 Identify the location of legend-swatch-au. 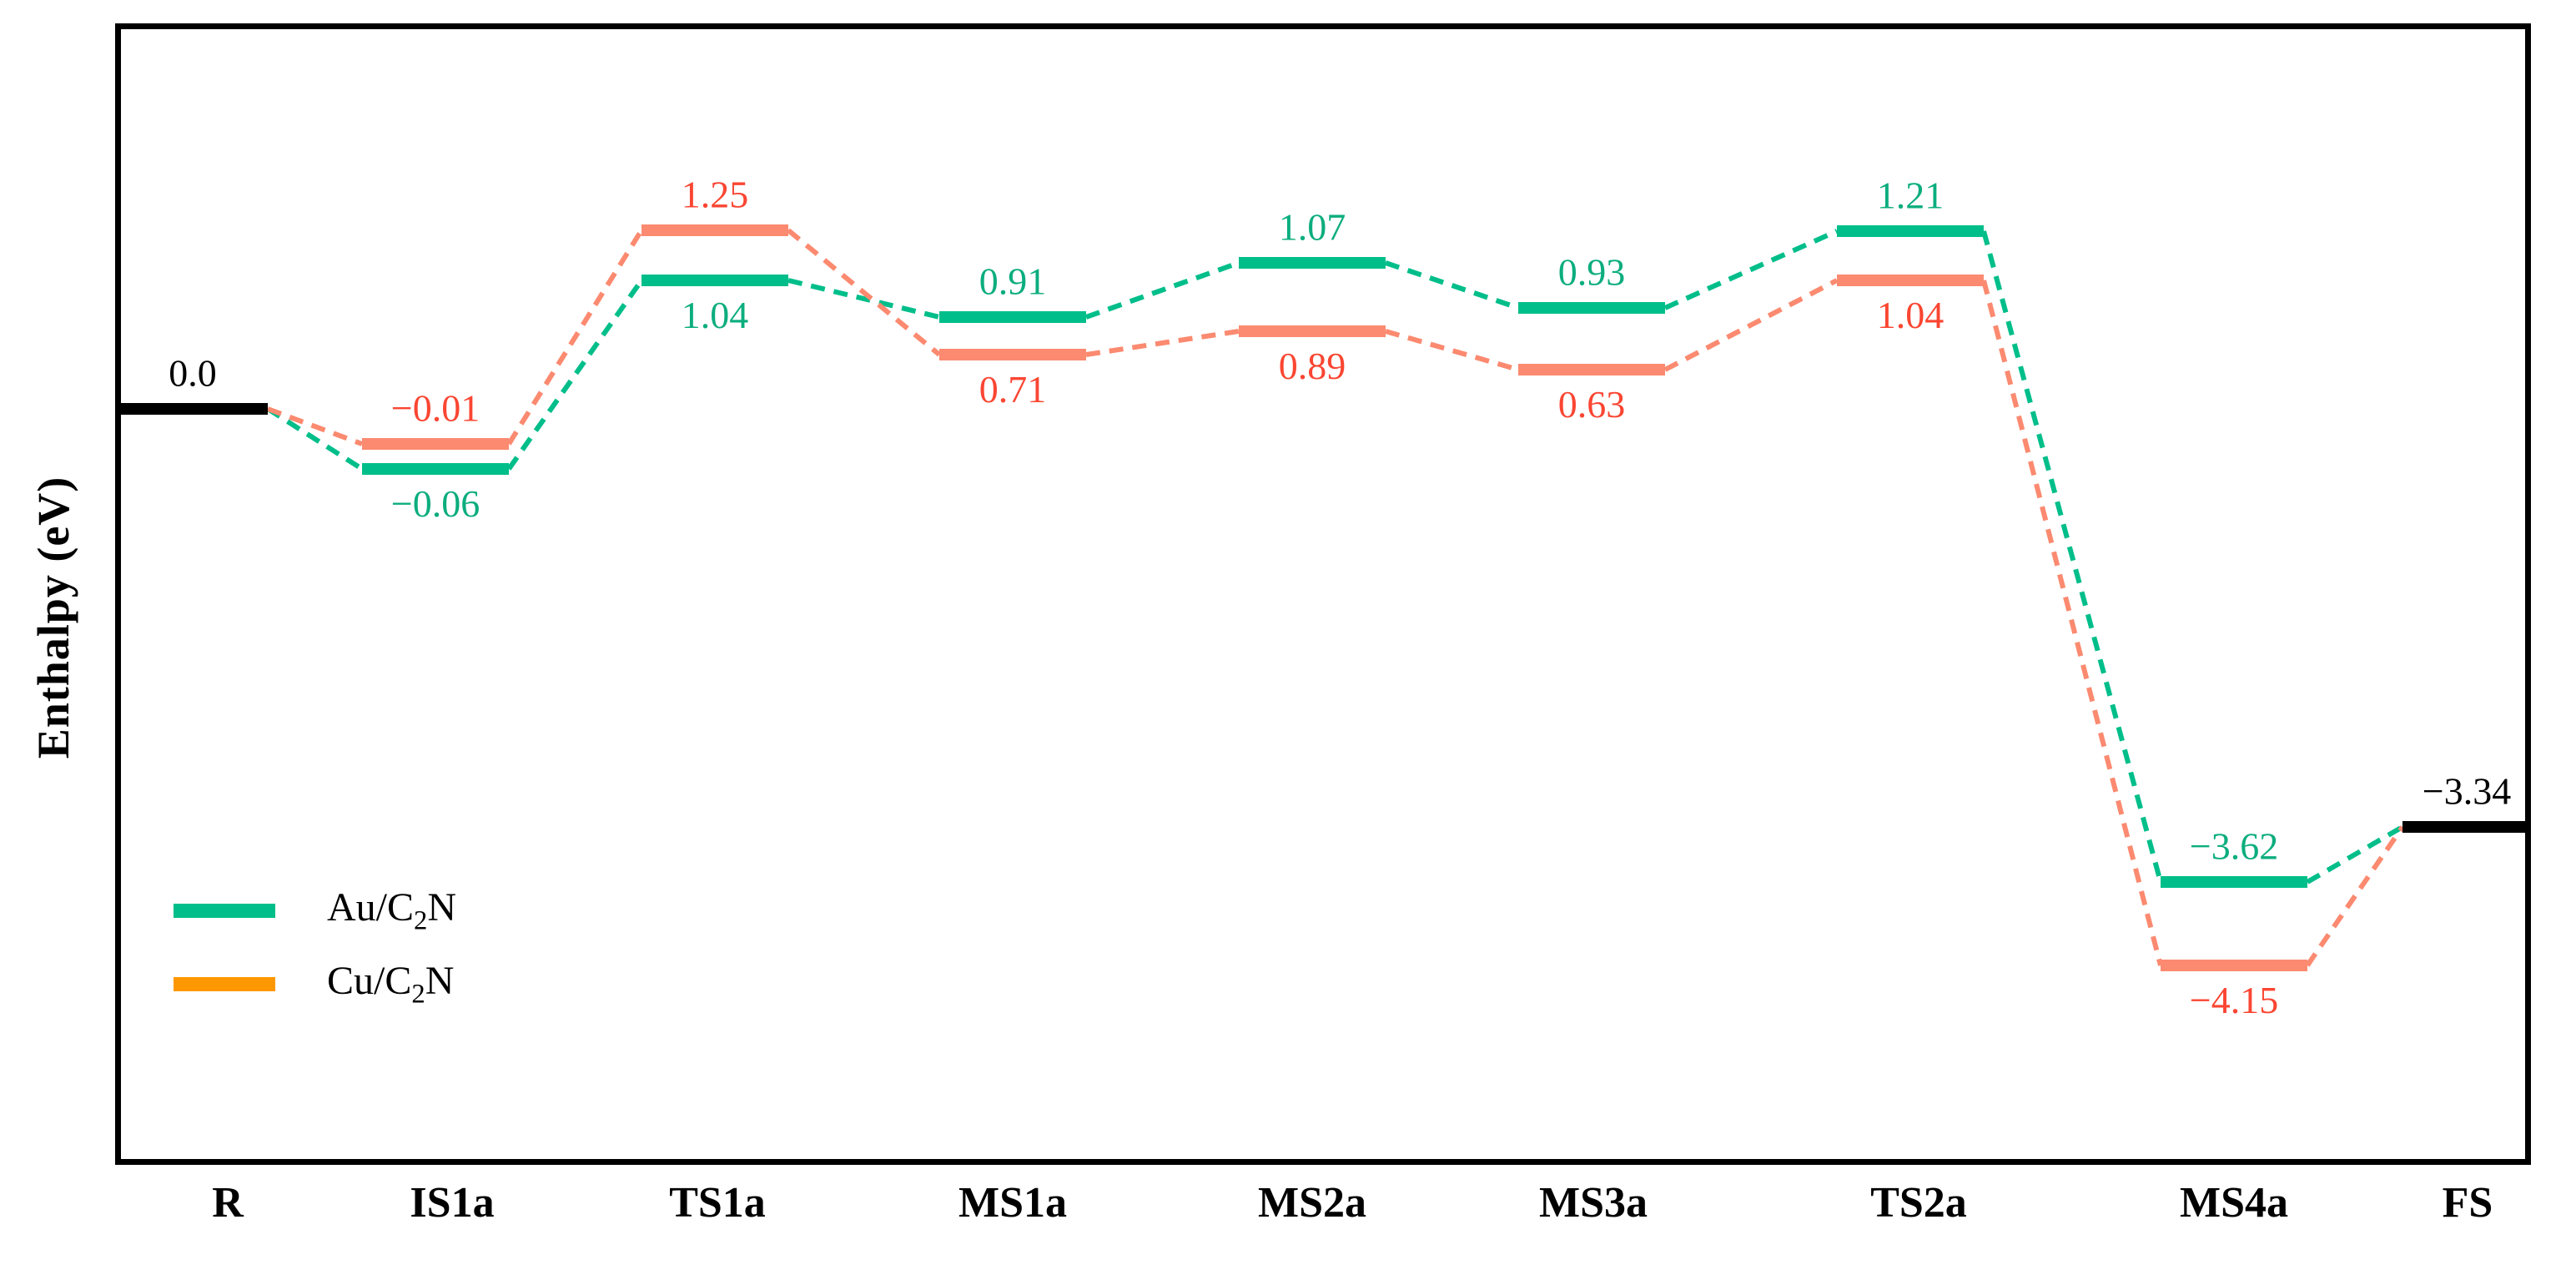
(224, 911).